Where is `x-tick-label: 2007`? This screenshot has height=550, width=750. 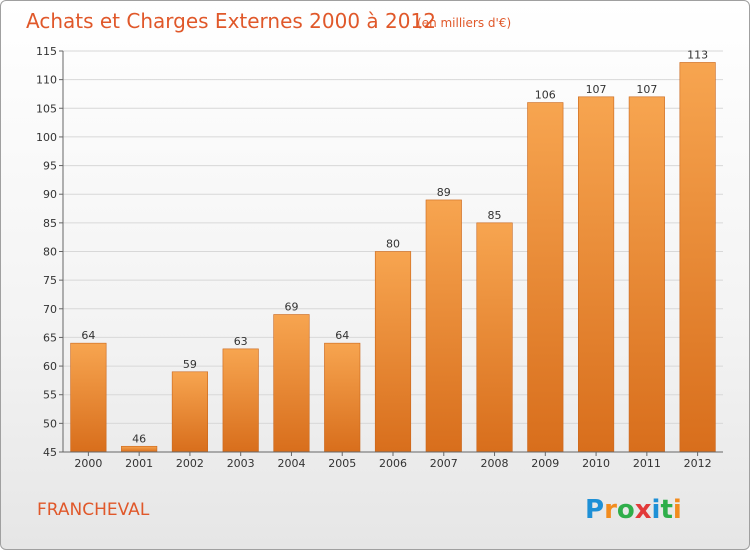
x-tick-label: 2007 is located at coordinates (444, 463).